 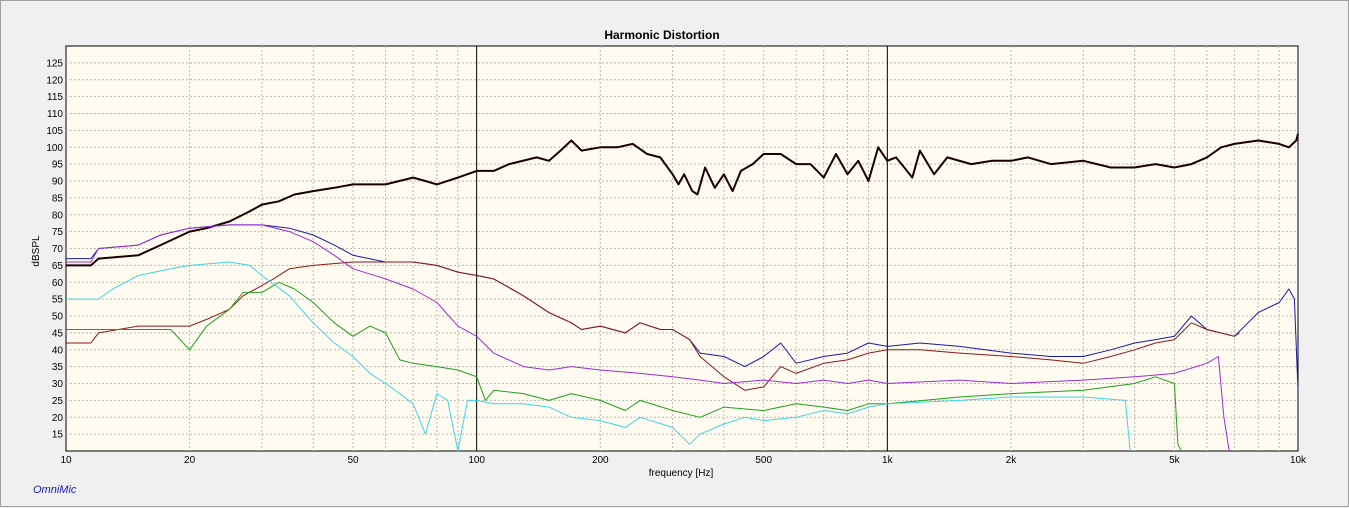 What do you see at coordinates (476, 460) in the screenshot?
I see `x-tick-label: 100` at bounding box center [476, 460].